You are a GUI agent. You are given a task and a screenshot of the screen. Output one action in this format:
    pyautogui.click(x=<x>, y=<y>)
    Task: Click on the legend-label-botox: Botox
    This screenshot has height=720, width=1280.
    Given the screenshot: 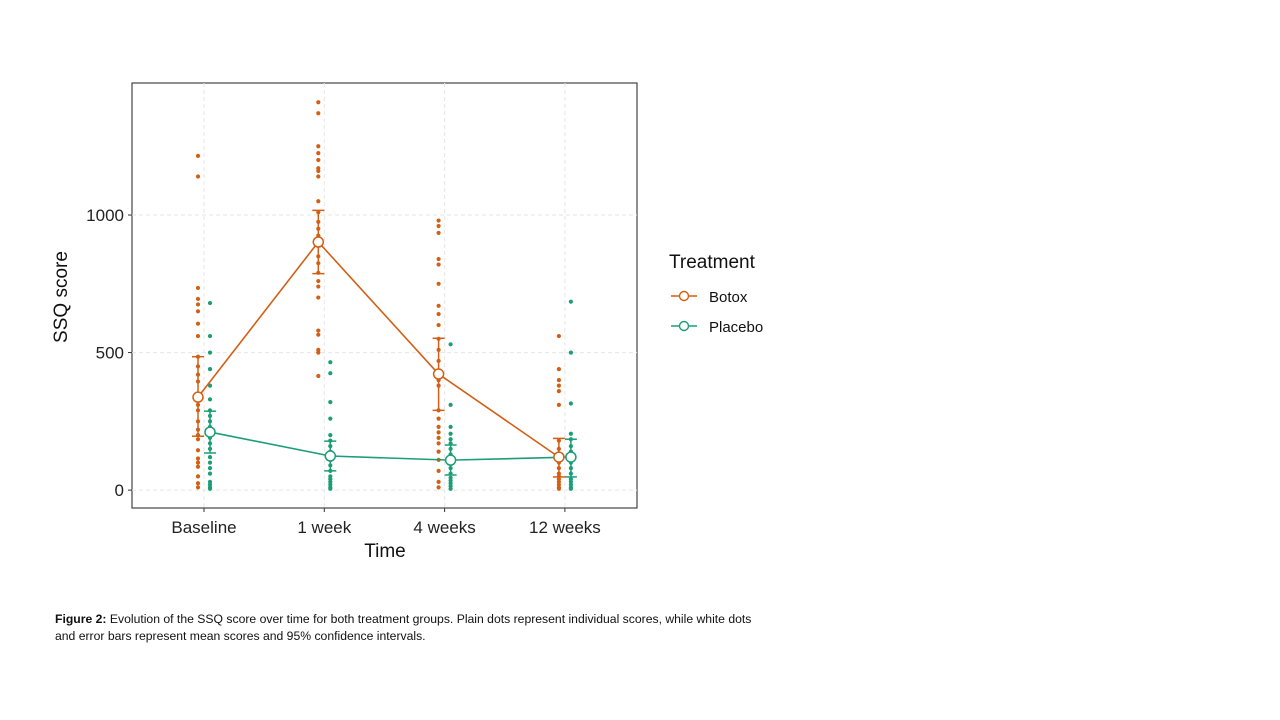 What is the action you would take?
    pyautogui.click(x=728, y=297)
    